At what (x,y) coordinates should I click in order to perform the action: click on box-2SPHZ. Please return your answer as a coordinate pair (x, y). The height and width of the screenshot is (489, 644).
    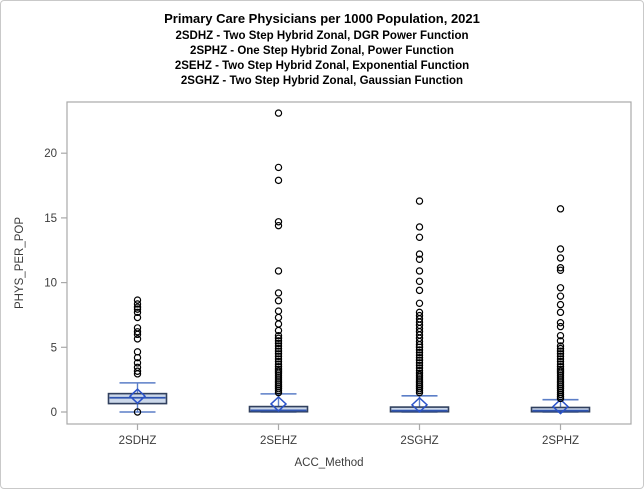
    Looking at the image, I should click on (560, 409).